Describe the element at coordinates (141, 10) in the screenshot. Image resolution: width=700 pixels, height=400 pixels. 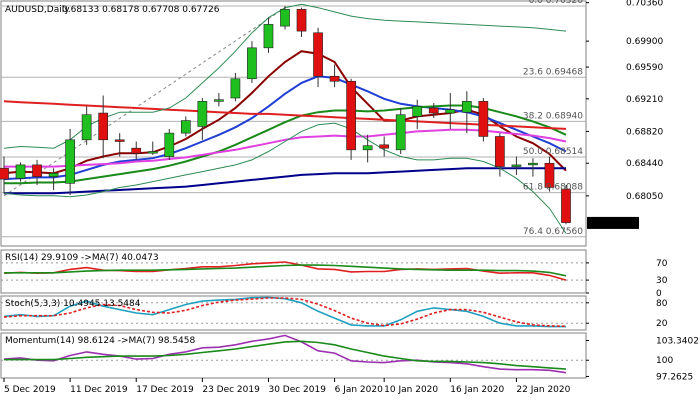
I see `ohlc-readout: 0.68133 0.68178 0.67708 0.67726` at that location.